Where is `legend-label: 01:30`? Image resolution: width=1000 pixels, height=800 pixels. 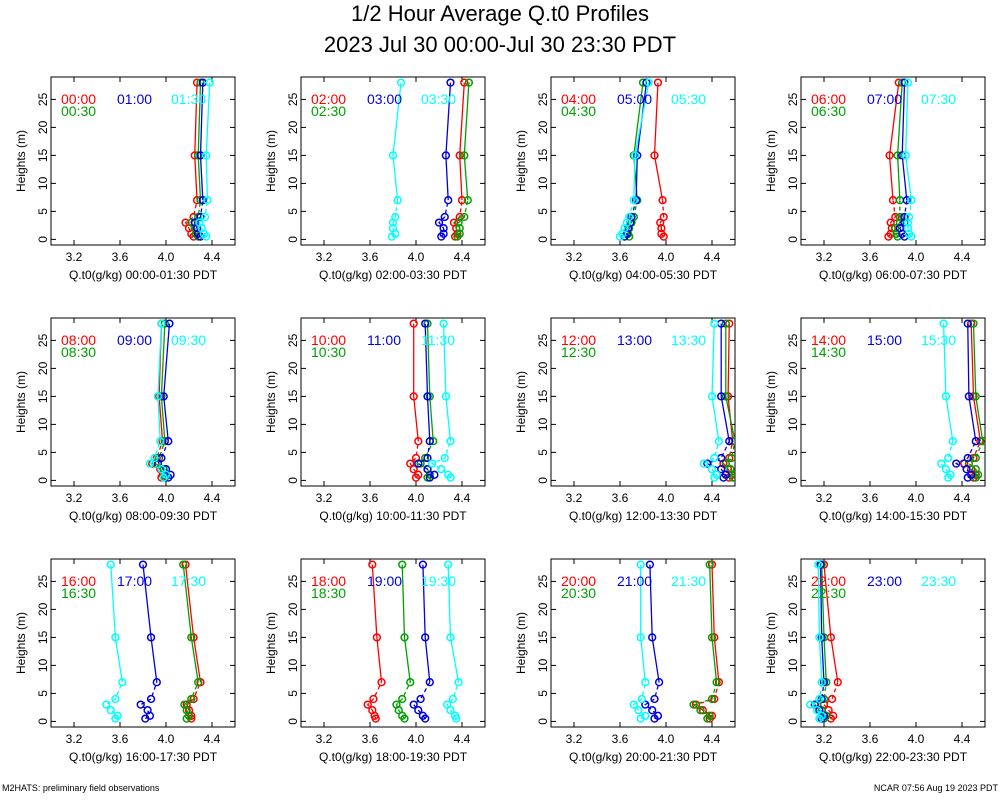 legend-label: 01:30 is located at coordinates (188, 99).